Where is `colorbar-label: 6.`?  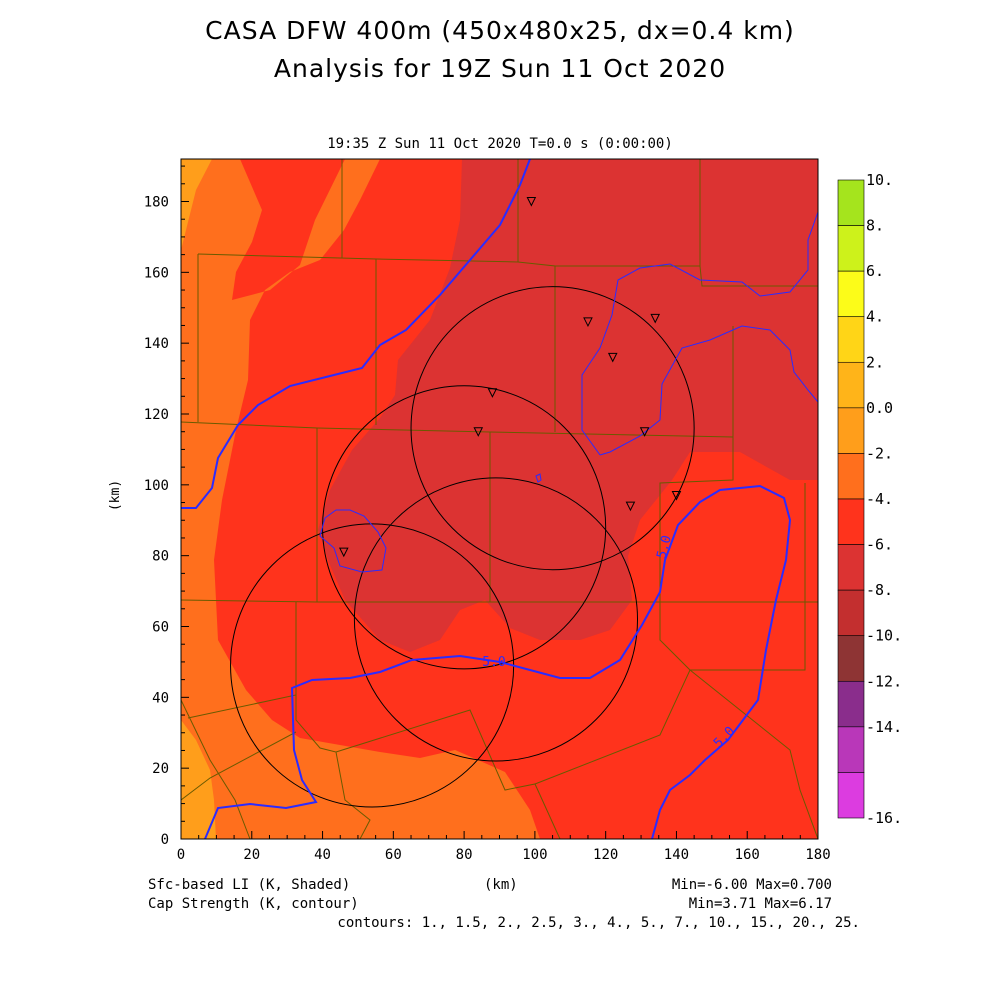 colorbar-label: 6. is located at coordinates (875, 271).